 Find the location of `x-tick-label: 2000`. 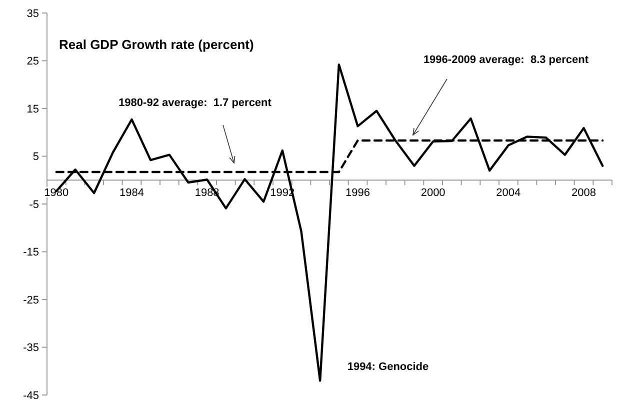

x-tick-label: 2000 is located at coordinates (433, 193).